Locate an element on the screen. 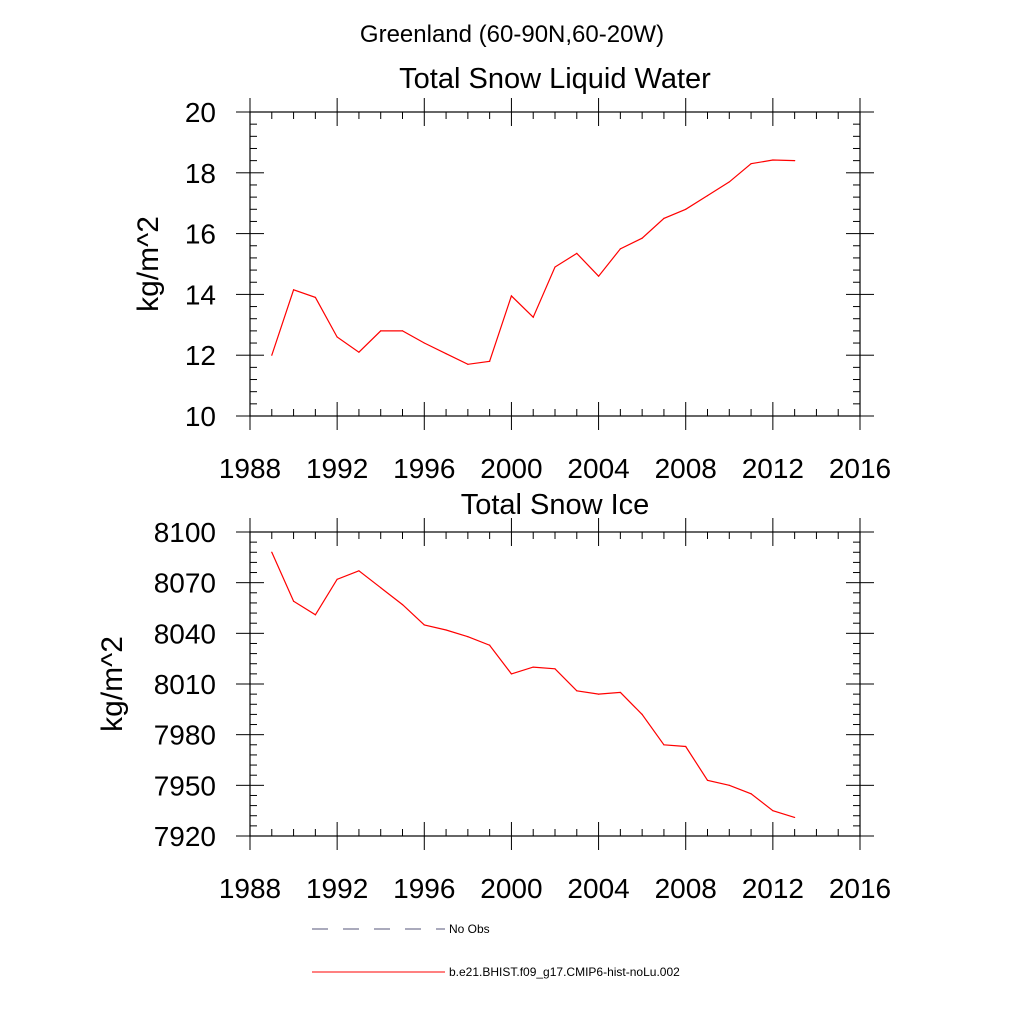  figure-title: Greenland (60-90N,60-20W) is located at coordinates (512, 34).